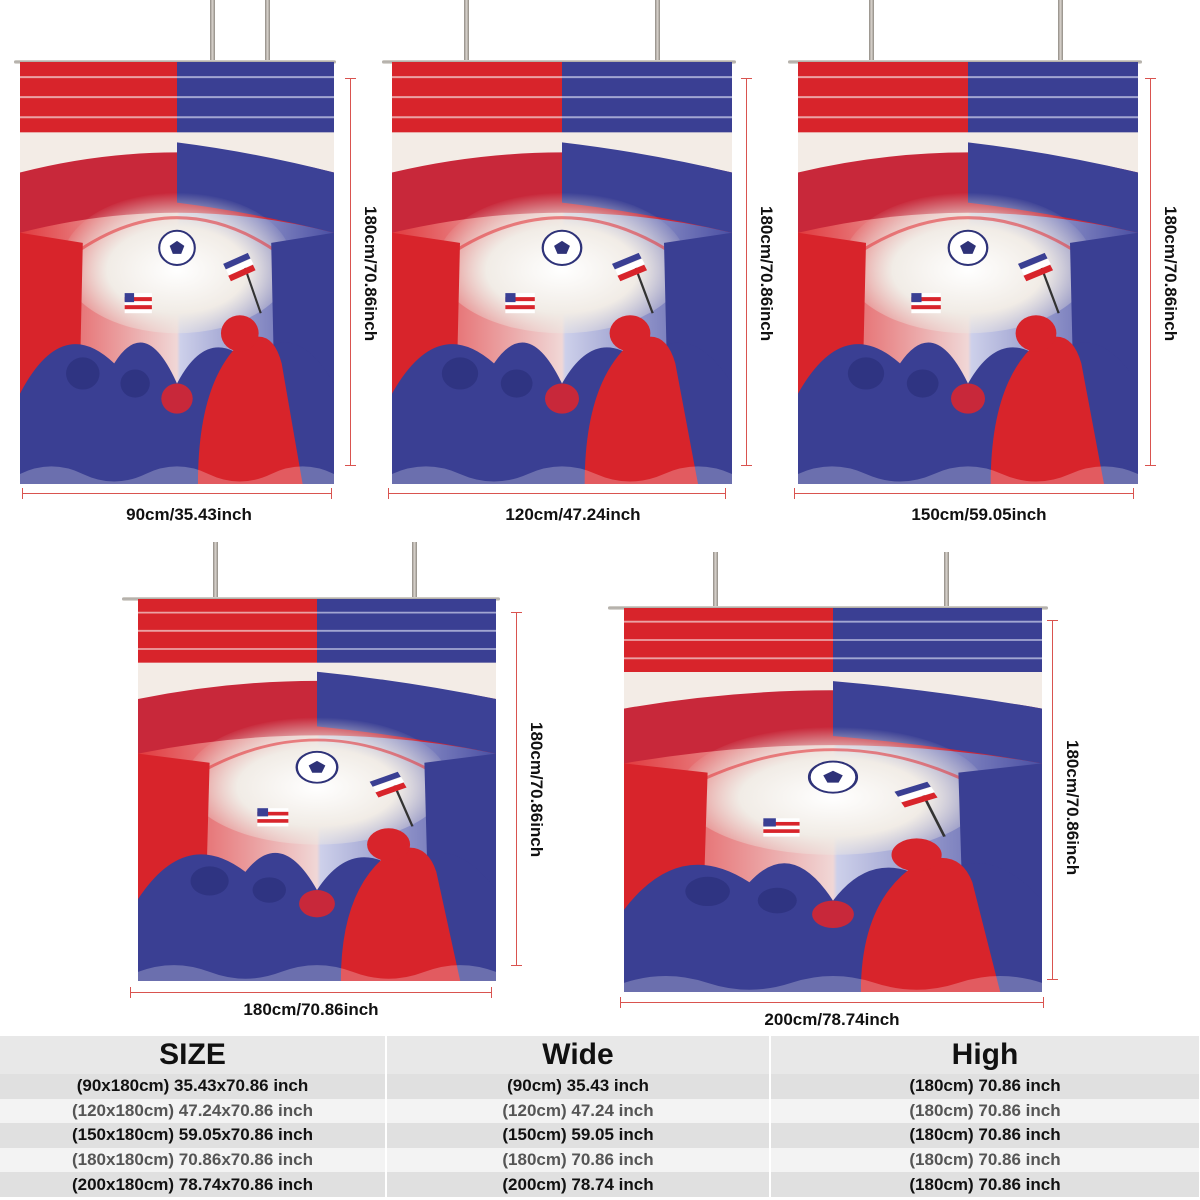 This screenshot has height=1200, width=1200. What do you see at coordinates (193, 1086) in the screenshot?
I see `cell-size: (90x180cm) 35.43x70.86 inch` at bounding box center [193, 1086].